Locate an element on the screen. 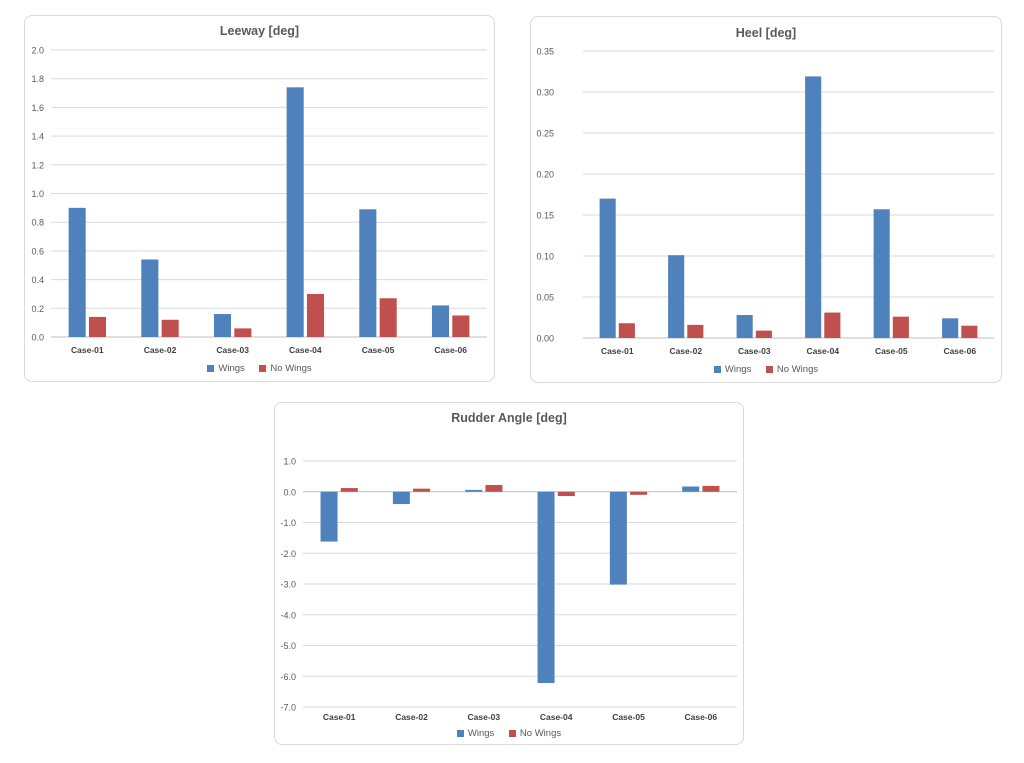 The height and width of the screenshot is (763, 1024). y-tick-label: 0.6 is located at coordinates (37, 251).